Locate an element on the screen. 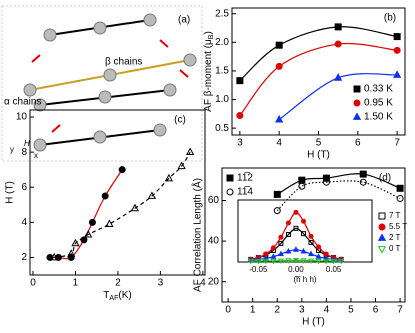  y-tick-label: 1.0 is located at coordinates (222, 99).